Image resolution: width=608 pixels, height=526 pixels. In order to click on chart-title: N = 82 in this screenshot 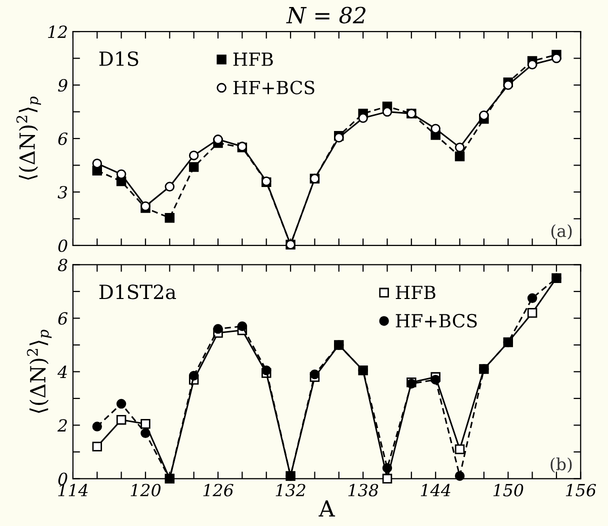, I will do `click(326, 15)`.